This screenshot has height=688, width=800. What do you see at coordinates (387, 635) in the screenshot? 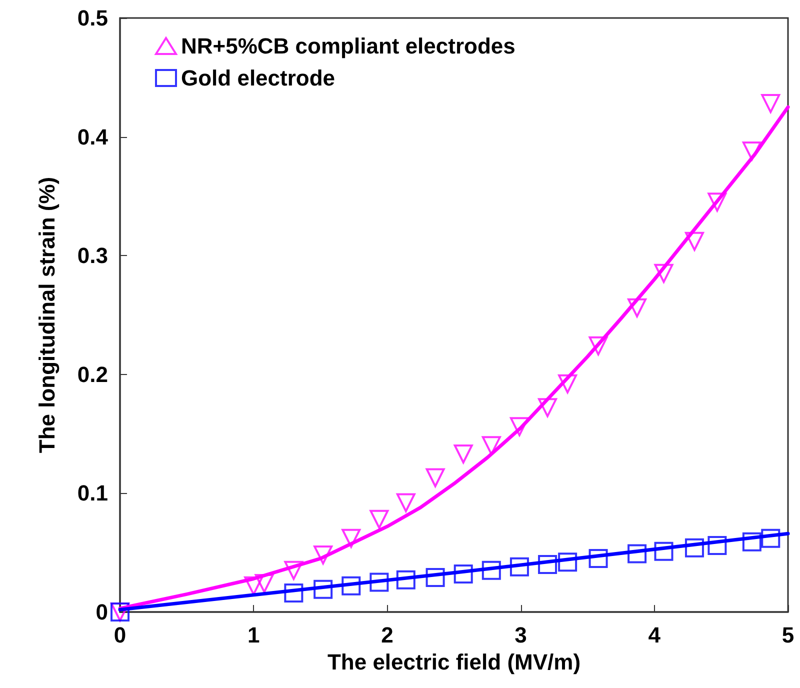
I see `x-tick-label: 2` at bounding box center [387, 635].